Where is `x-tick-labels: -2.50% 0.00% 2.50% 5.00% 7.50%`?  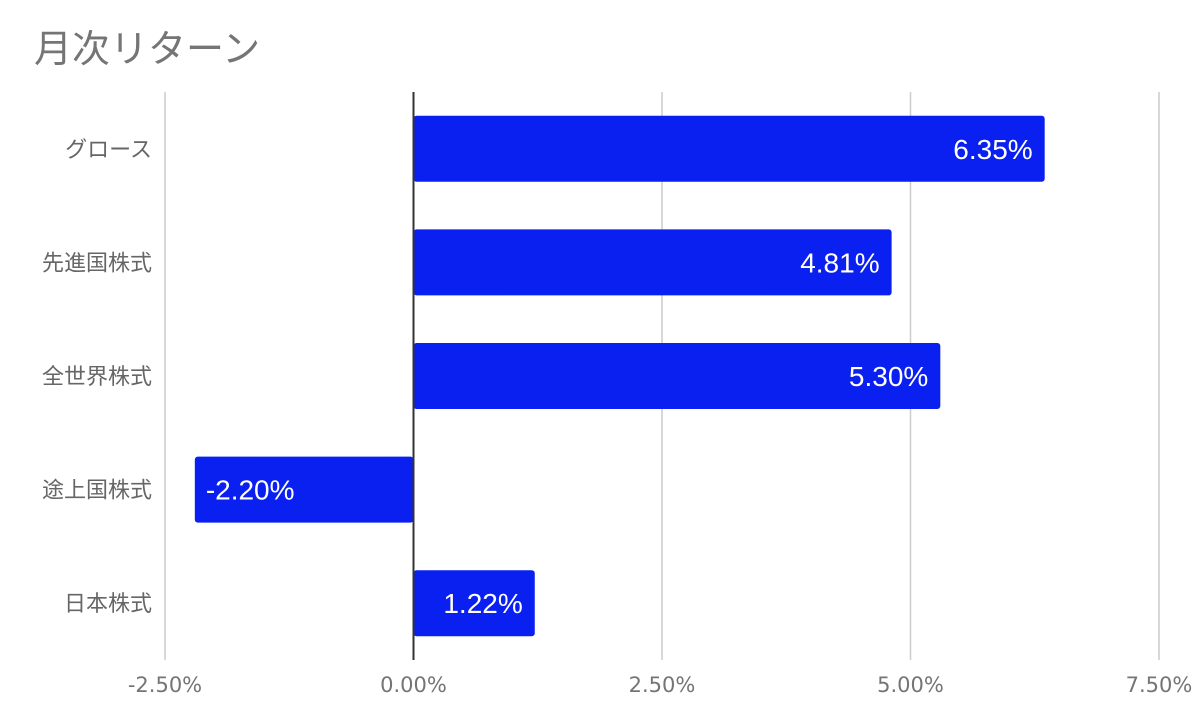 x-tick-labels: -2.50% 0.00% 2.50% 5.00% 7.50% is located at coordinates (660, 685).